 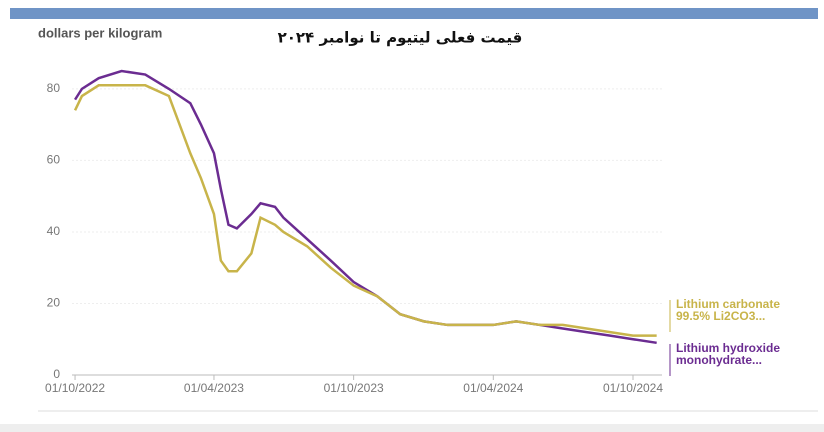 What do you see at coordinates (412, 428) in the screenshot?
I see `bottom-bar` at bounding box center [412, 428].